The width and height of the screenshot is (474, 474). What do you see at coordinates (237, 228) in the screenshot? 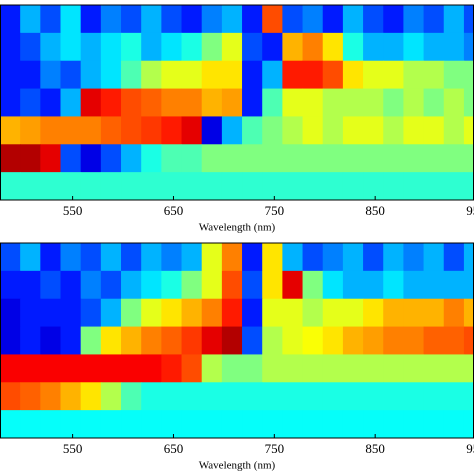
I see `x-axis-label: Wavelength (nm)` at bounding box center [237, 228].